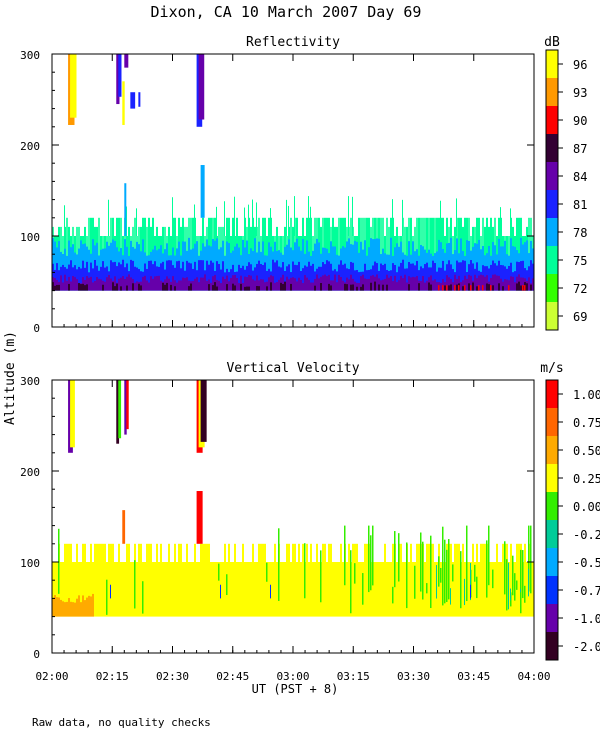 This screenshot has width=600, height=750. What do you see at coordinates (10, 378) in the screenshot?
I see `y-axis-label: Altitude (m)` at bounding box center [10, 378].